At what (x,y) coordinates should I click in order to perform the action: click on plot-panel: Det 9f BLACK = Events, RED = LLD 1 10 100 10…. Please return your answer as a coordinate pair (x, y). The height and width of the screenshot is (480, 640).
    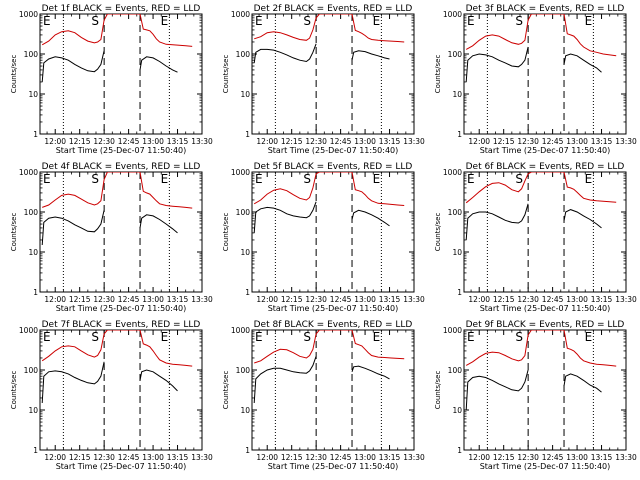
    Looking at the image, I should click on (535, 395).